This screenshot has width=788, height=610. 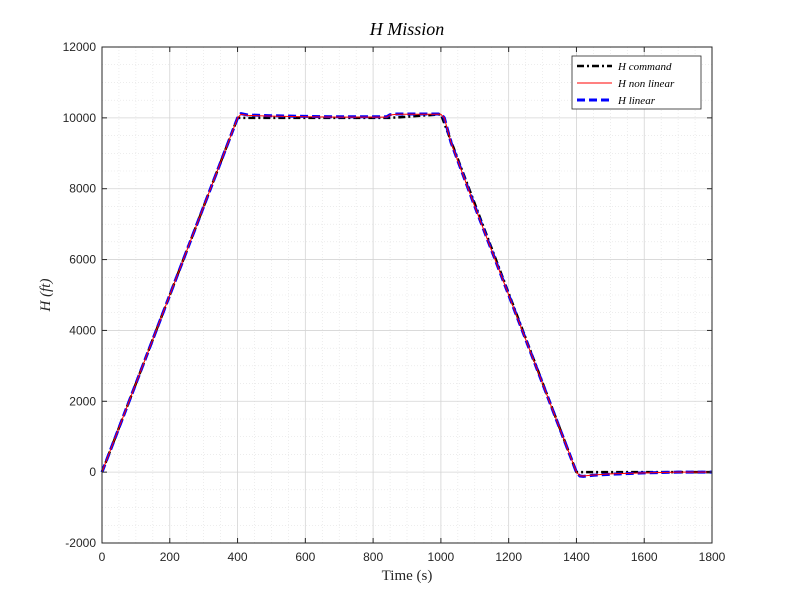 I want to click on x-tick-label: 1800, so click(x=712, y=557).